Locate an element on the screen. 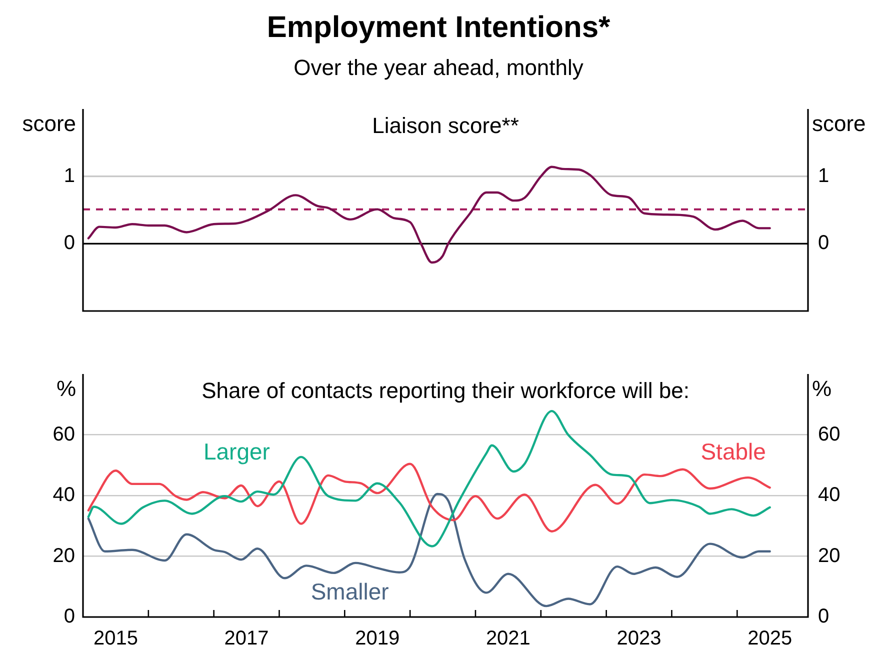  series-label: Larger is located at coordinates (236, 451).